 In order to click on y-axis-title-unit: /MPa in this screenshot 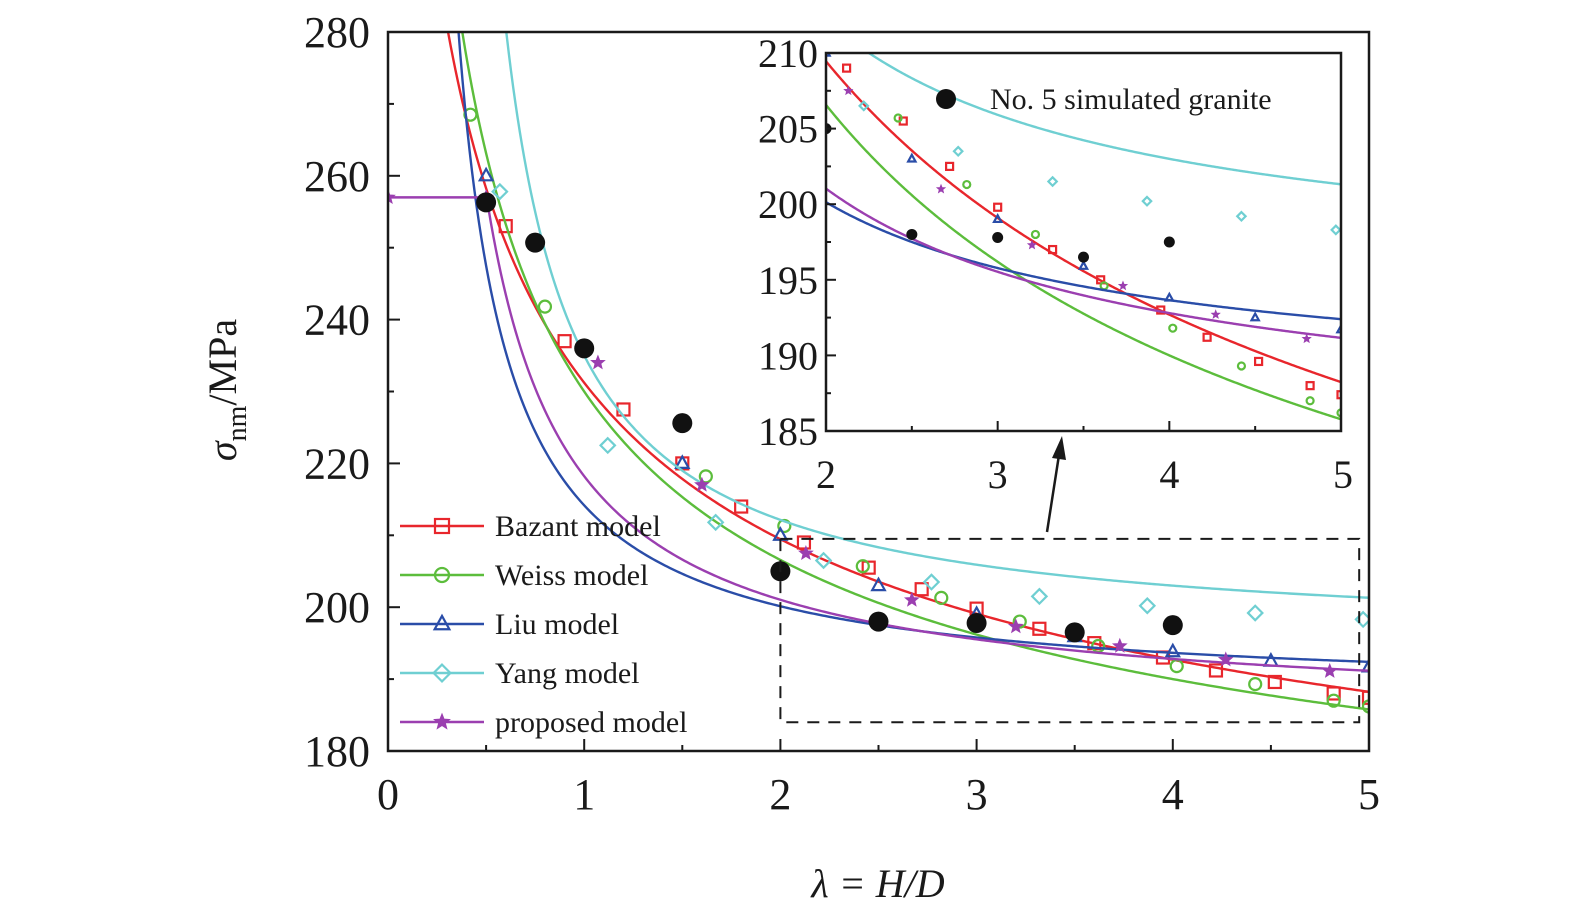, I will do `click(222, 362)`.